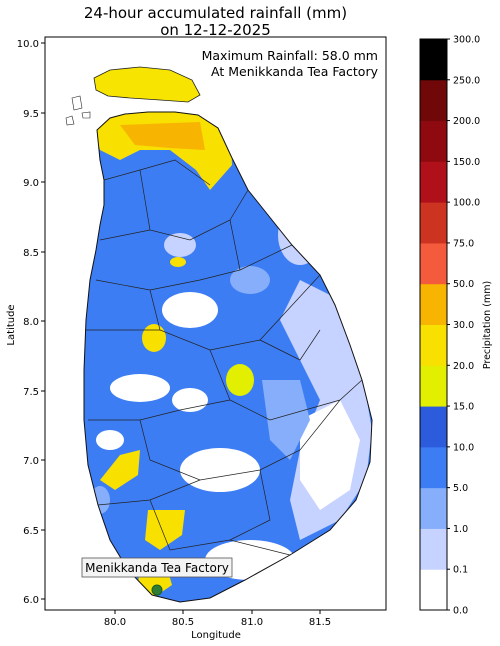 The width and height of the screenshot is (500, 646). What do you see at coordinates (217, 622) in the screenshot?
I see `x-tick-labels: 80.0 80.5 81.0 81.5` at bounding box center [217, 622].